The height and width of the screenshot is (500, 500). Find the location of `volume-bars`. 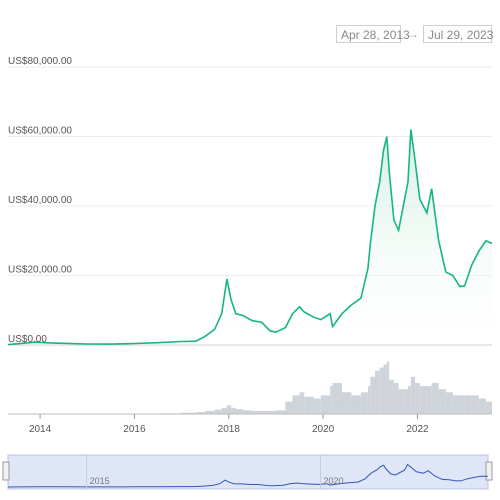

volume-bars is located at coordinates (250, 387).